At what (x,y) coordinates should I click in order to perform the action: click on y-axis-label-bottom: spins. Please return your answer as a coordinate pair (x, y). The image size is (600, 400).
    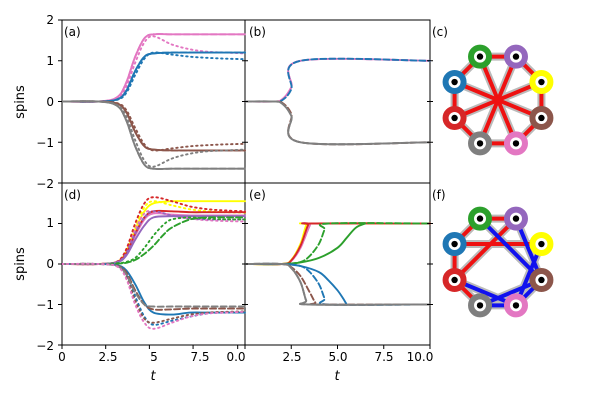
    Looking at the image, I should click on (20, 264).